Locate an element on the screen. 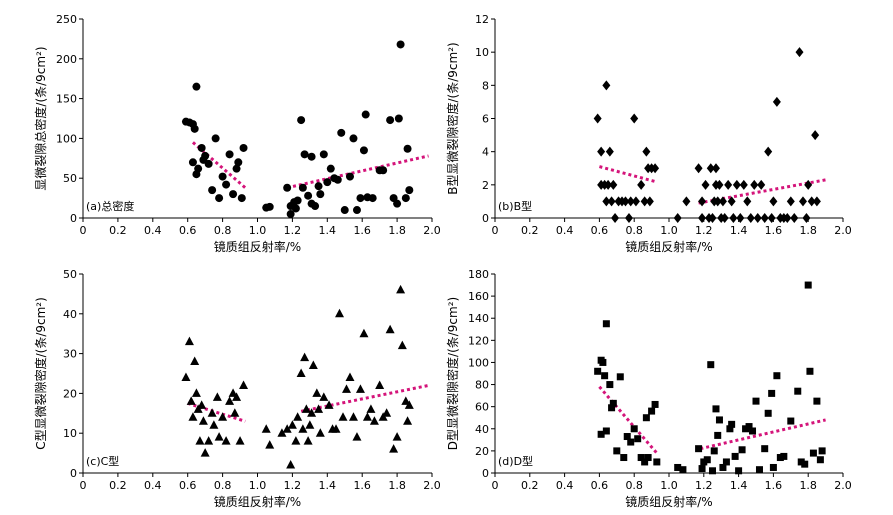 This screenshot has width=893, height=515. y-tick-label: 60 is located at coordinates (482, 407).